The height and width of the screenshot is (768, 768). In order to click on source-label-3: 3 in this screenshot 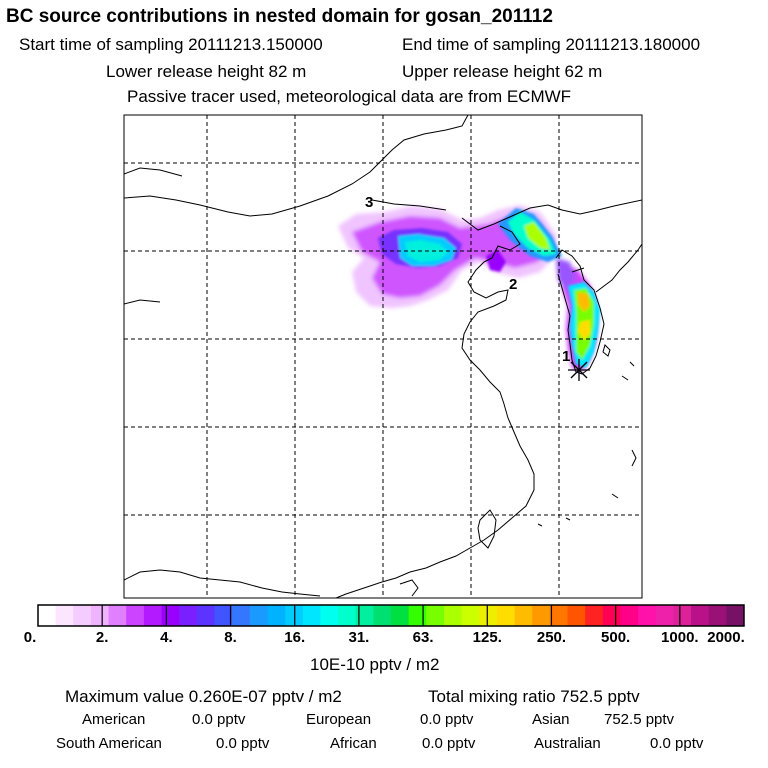, I will do `click(369, 202)`.